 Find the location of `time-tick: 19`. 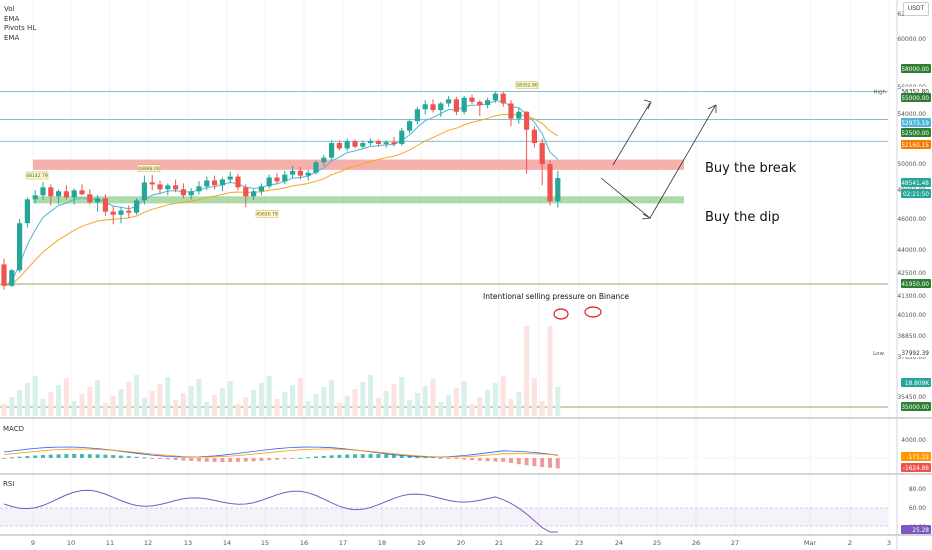

time-tick: 19 is located at coordinates (421, 543).